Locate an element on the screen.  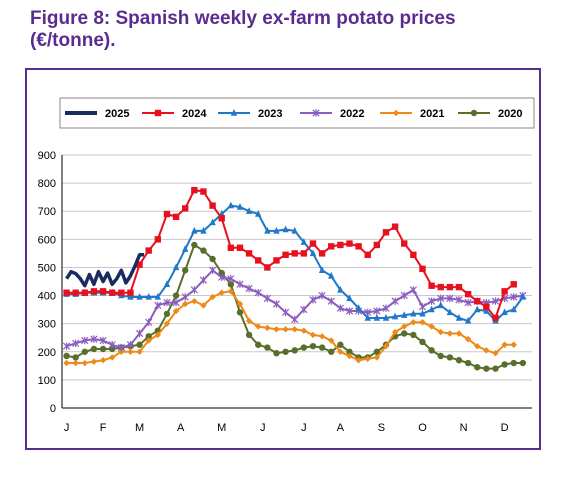
y-tick-label: 900 is located at coordinates (47, 156).